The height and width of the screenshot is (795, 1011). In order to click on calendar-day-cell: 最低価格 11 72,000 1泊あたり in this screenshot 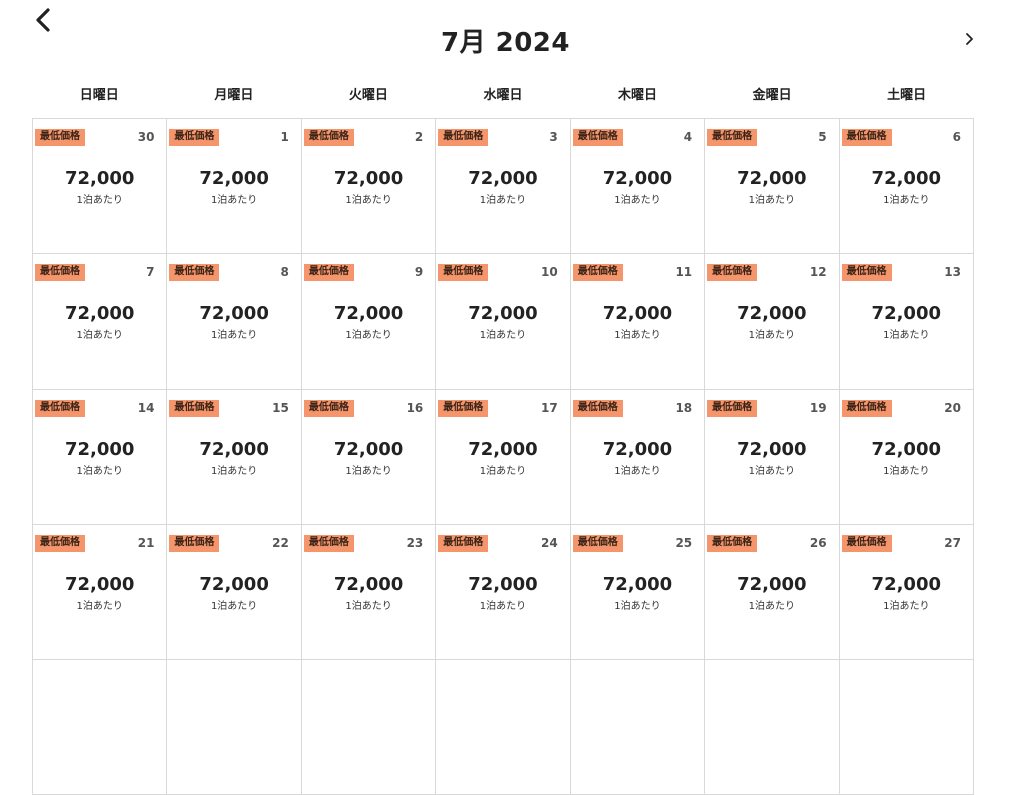, I will do `click(638, 322)`.